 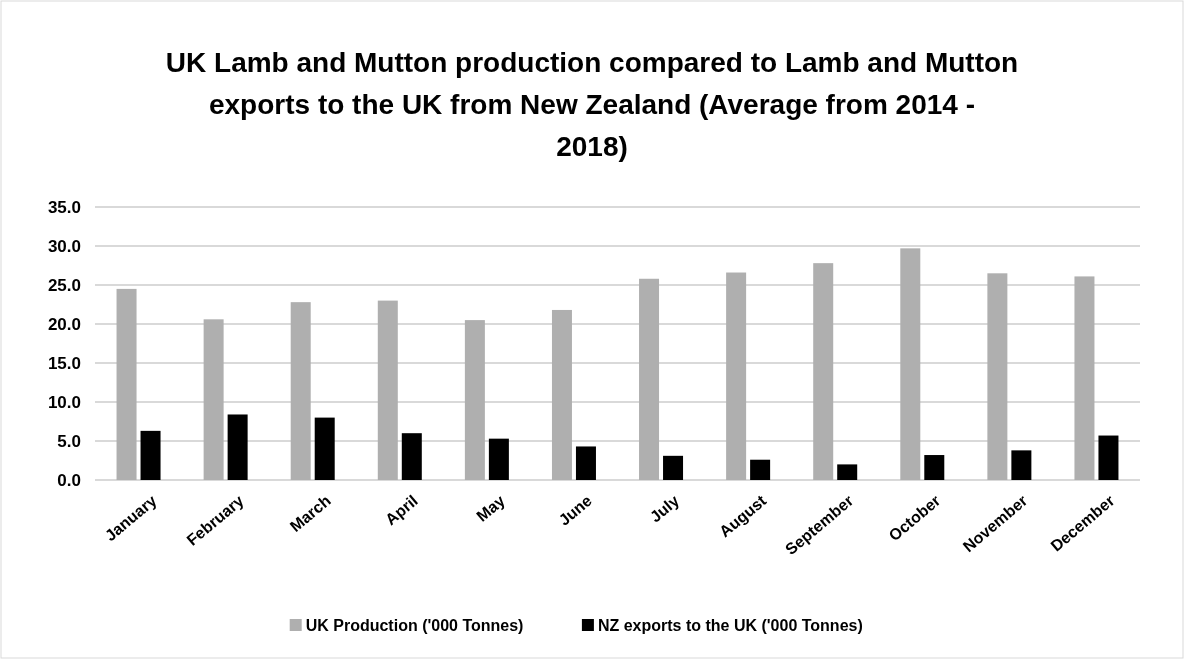 What do you see at coordinates (730, 625) in the screenshot?
I see `legend-label: NZ exports to the UK ('000 Tonnes)` at bounding box center [730, 625].